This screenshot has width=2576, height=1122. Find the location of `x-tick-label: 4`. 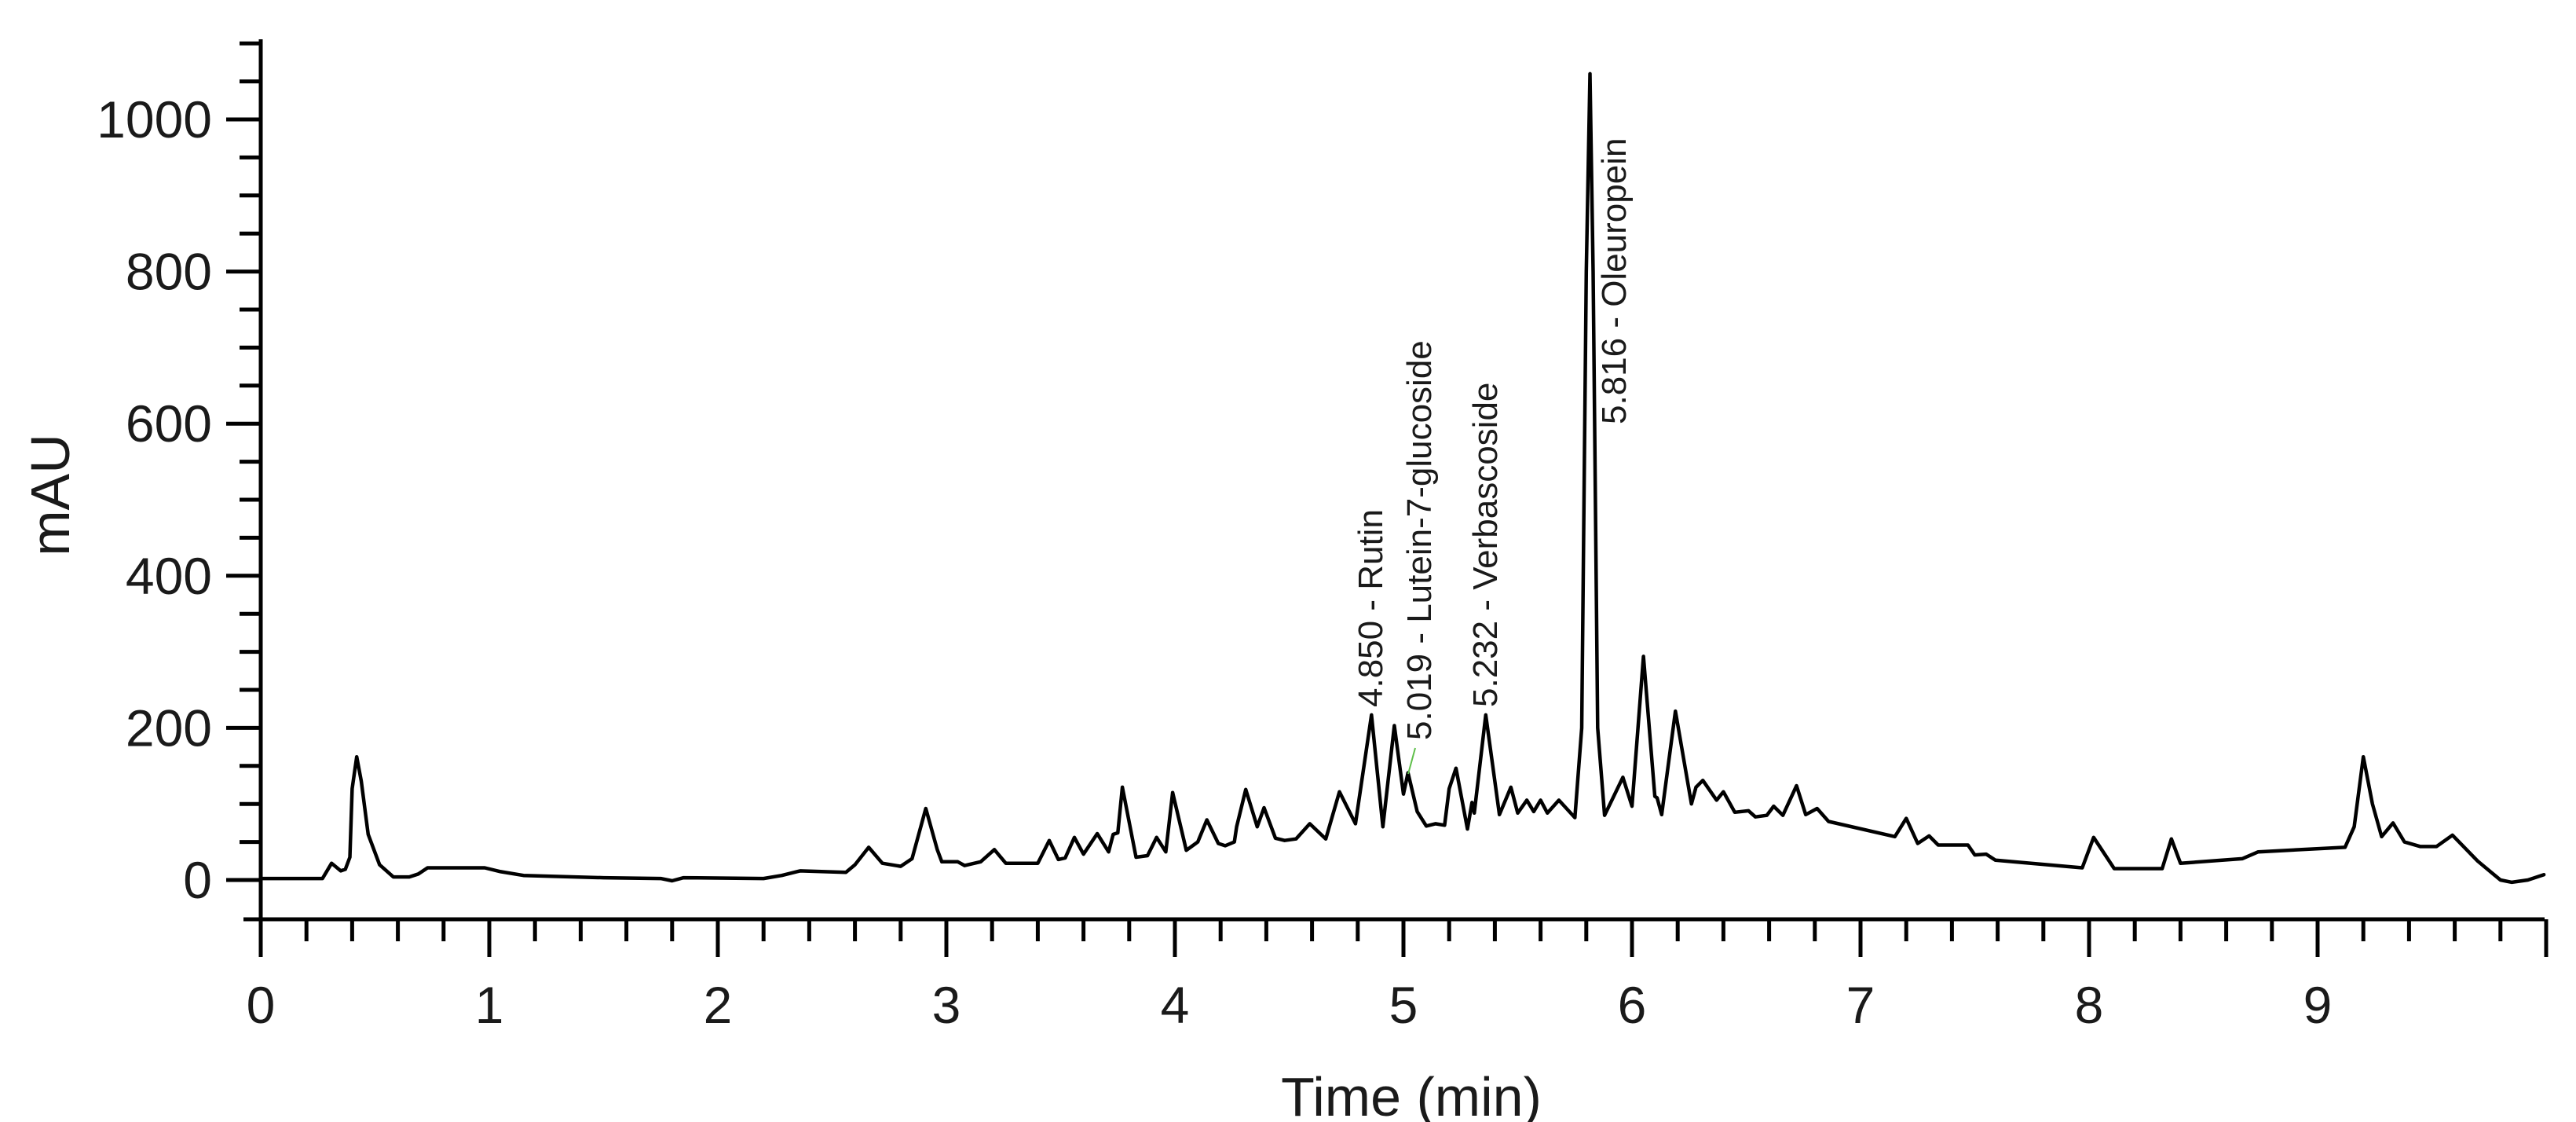

x-tick-label: 4 is located at coordinates (1176, 1005).